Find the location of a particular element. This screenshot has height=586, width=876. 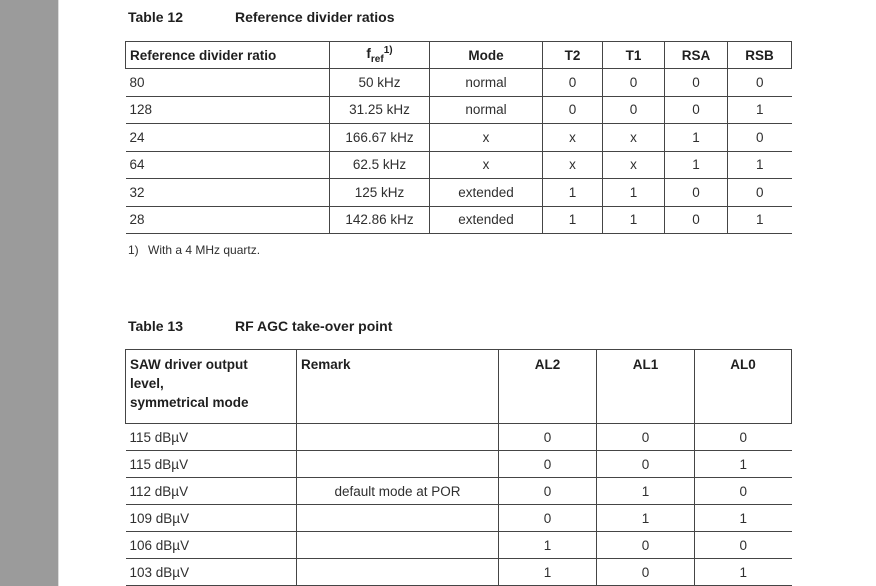

subscript: ref is located at coordinates (377, 59).